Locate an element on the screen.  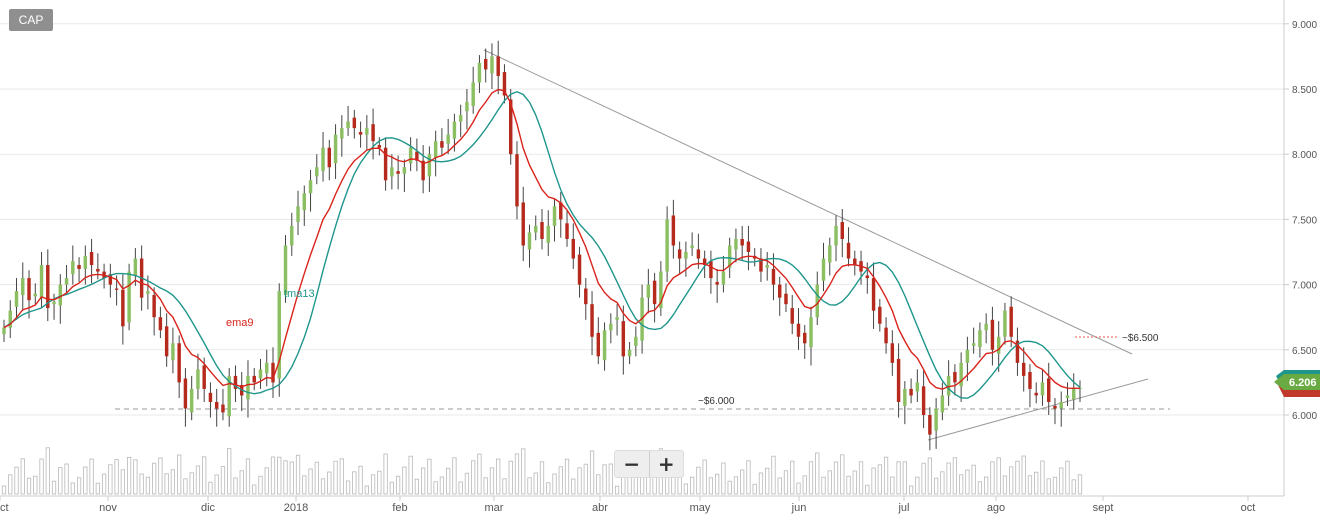
y-tick-label: 8.000 is located at coordinates (1304, 155).